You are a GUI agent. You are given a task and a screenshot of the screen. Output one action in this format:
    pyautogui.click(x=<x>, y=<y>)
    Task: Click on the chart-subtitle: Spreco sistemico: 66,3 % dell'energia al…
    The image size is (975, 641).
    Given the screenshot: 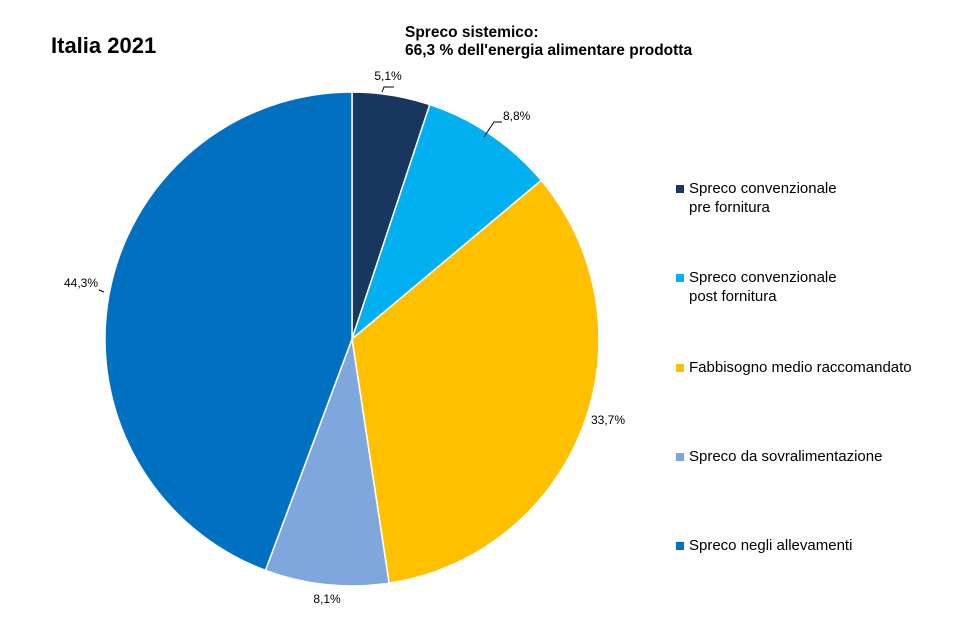 What is the action you would take?
    pyautogui.click(x=548, y=42)
    